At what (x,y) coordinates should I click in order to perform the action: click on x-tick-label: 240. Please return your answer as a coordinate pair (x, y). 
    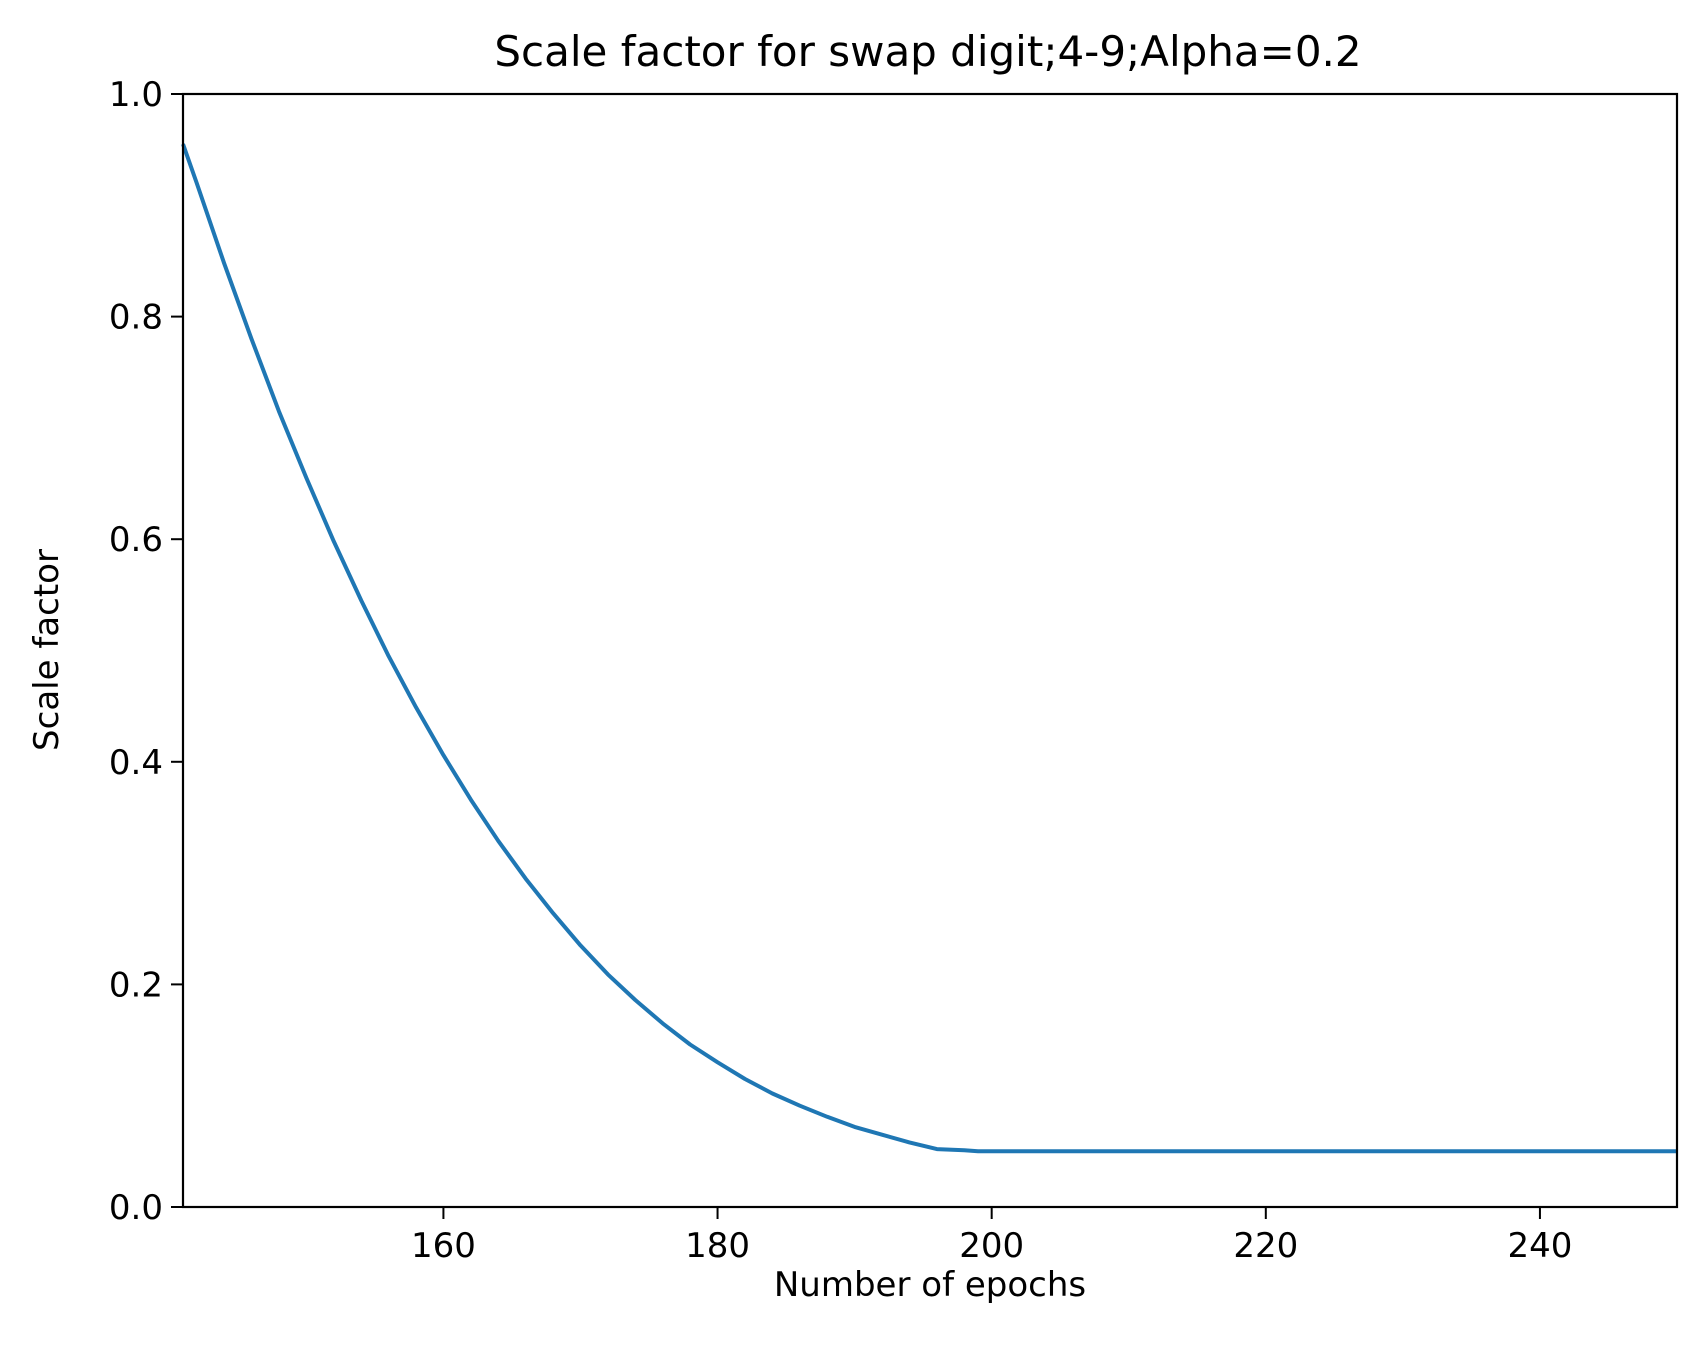
    Looking at the image, I should click on (1539, 1246).